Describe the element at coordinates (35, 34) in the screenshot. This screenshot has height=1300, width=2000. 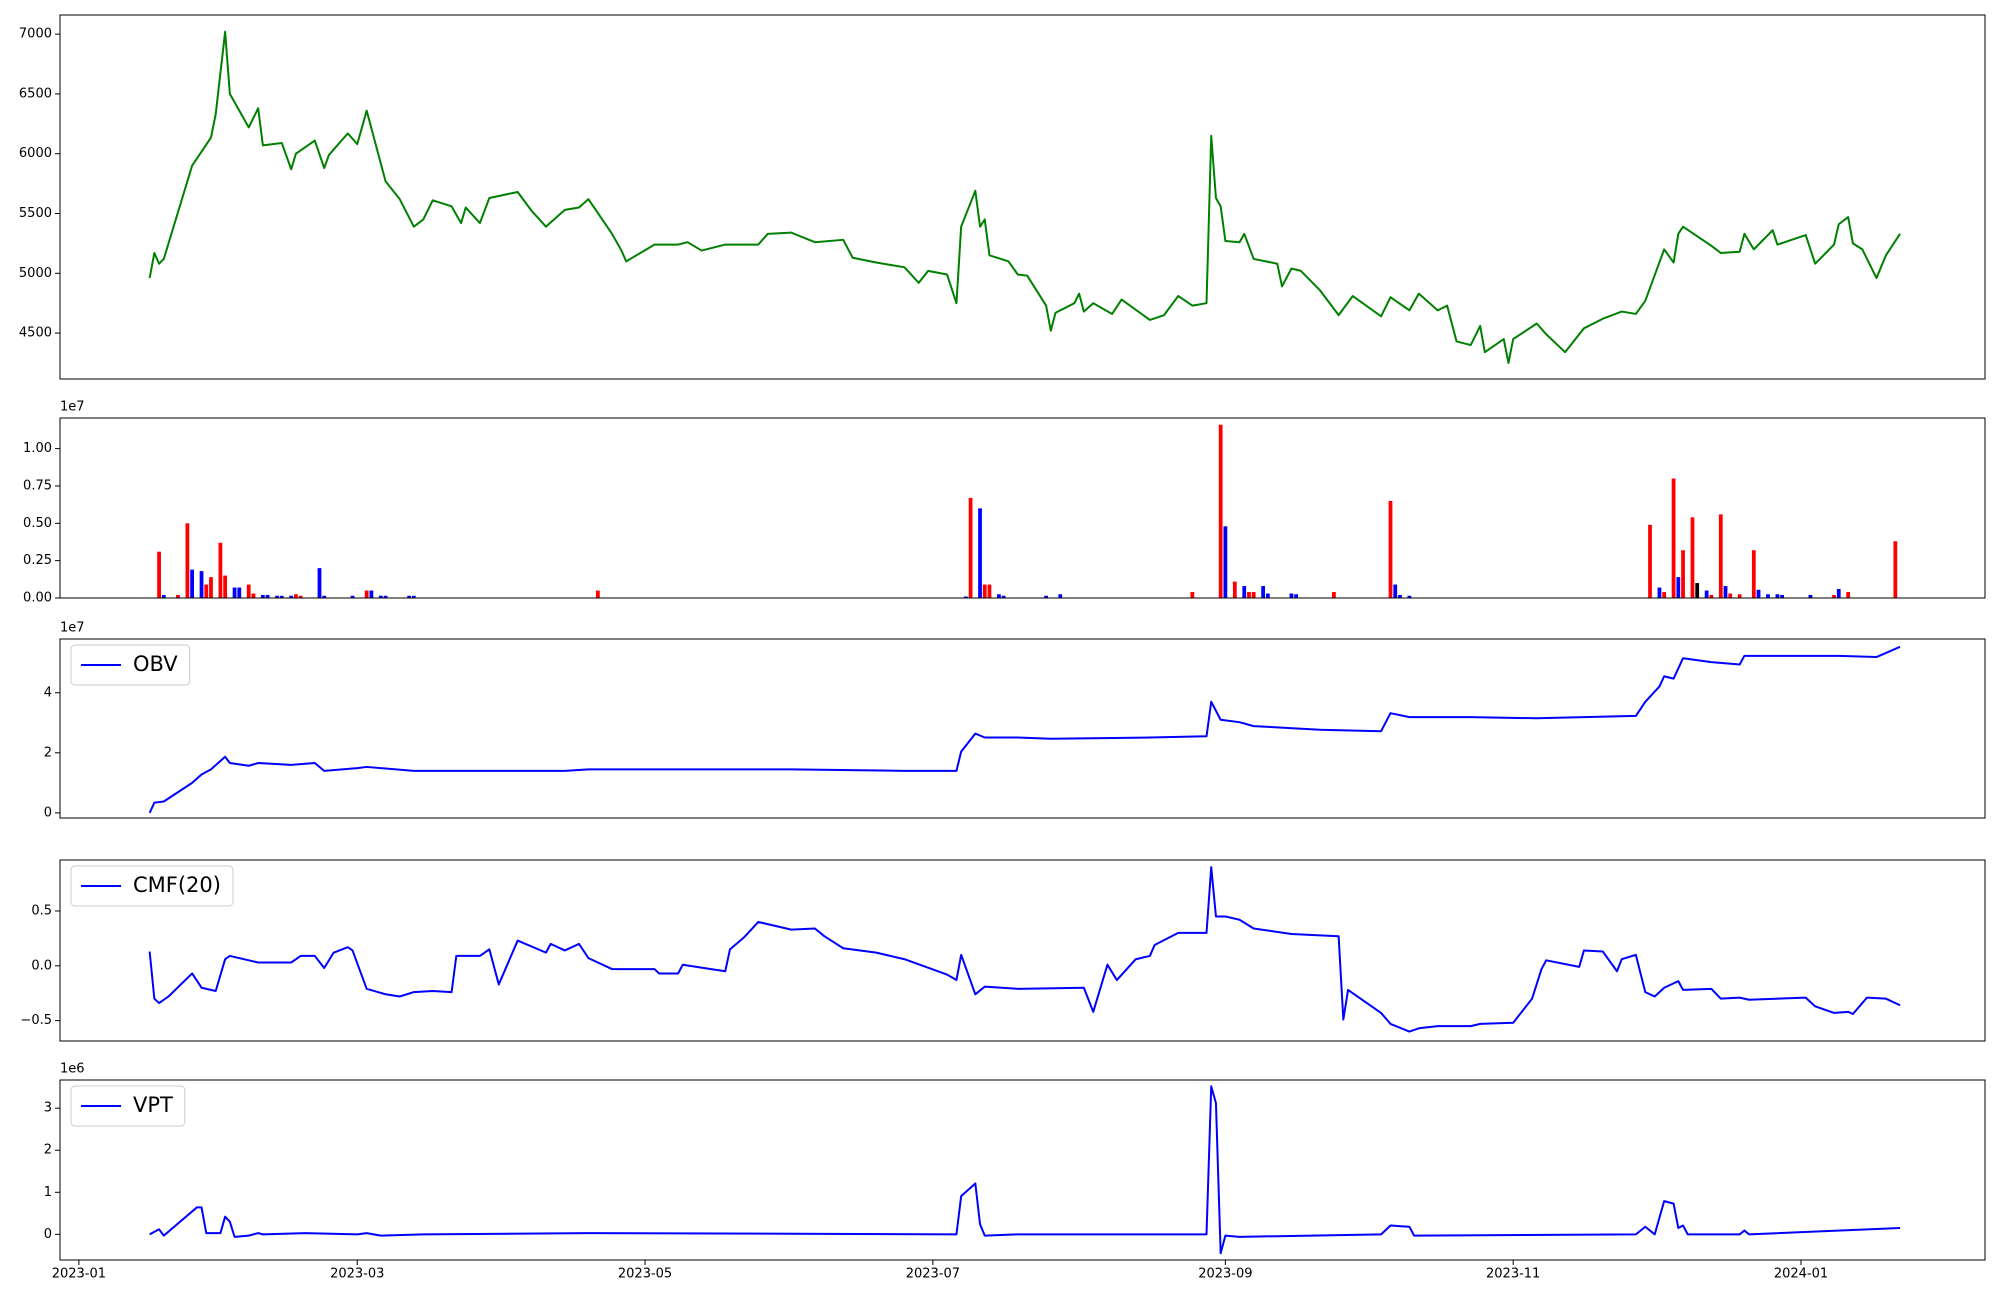
I see `y-tick-label: 7000` at that location.